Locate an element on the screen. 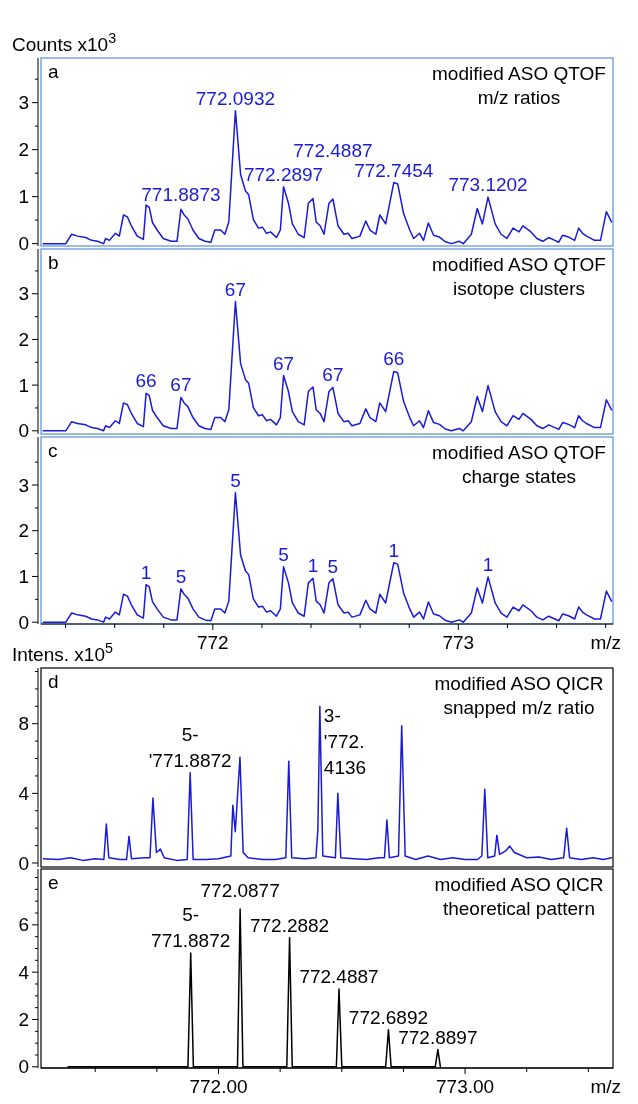  annotation: 772.0932 is located at coordinates (235, 98).